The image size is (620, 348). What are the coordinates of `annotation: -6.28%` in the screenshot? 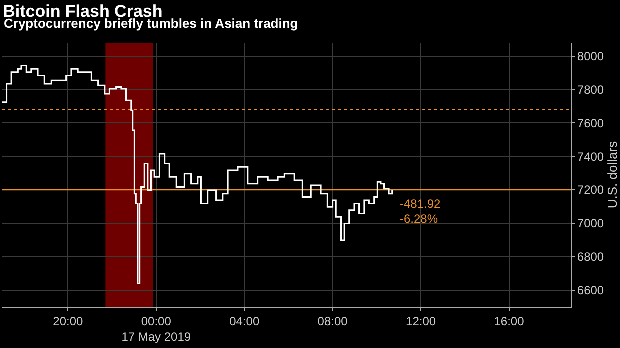 It's located at (419, 219).